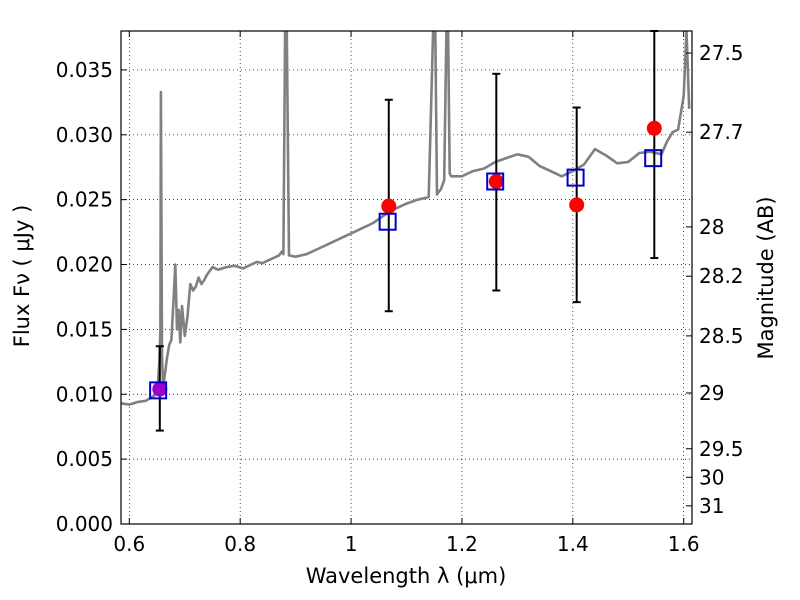  Describe the element at coordinates (84, 459) in the screenshot. I see `y-tick-label: 0.005` at that location.